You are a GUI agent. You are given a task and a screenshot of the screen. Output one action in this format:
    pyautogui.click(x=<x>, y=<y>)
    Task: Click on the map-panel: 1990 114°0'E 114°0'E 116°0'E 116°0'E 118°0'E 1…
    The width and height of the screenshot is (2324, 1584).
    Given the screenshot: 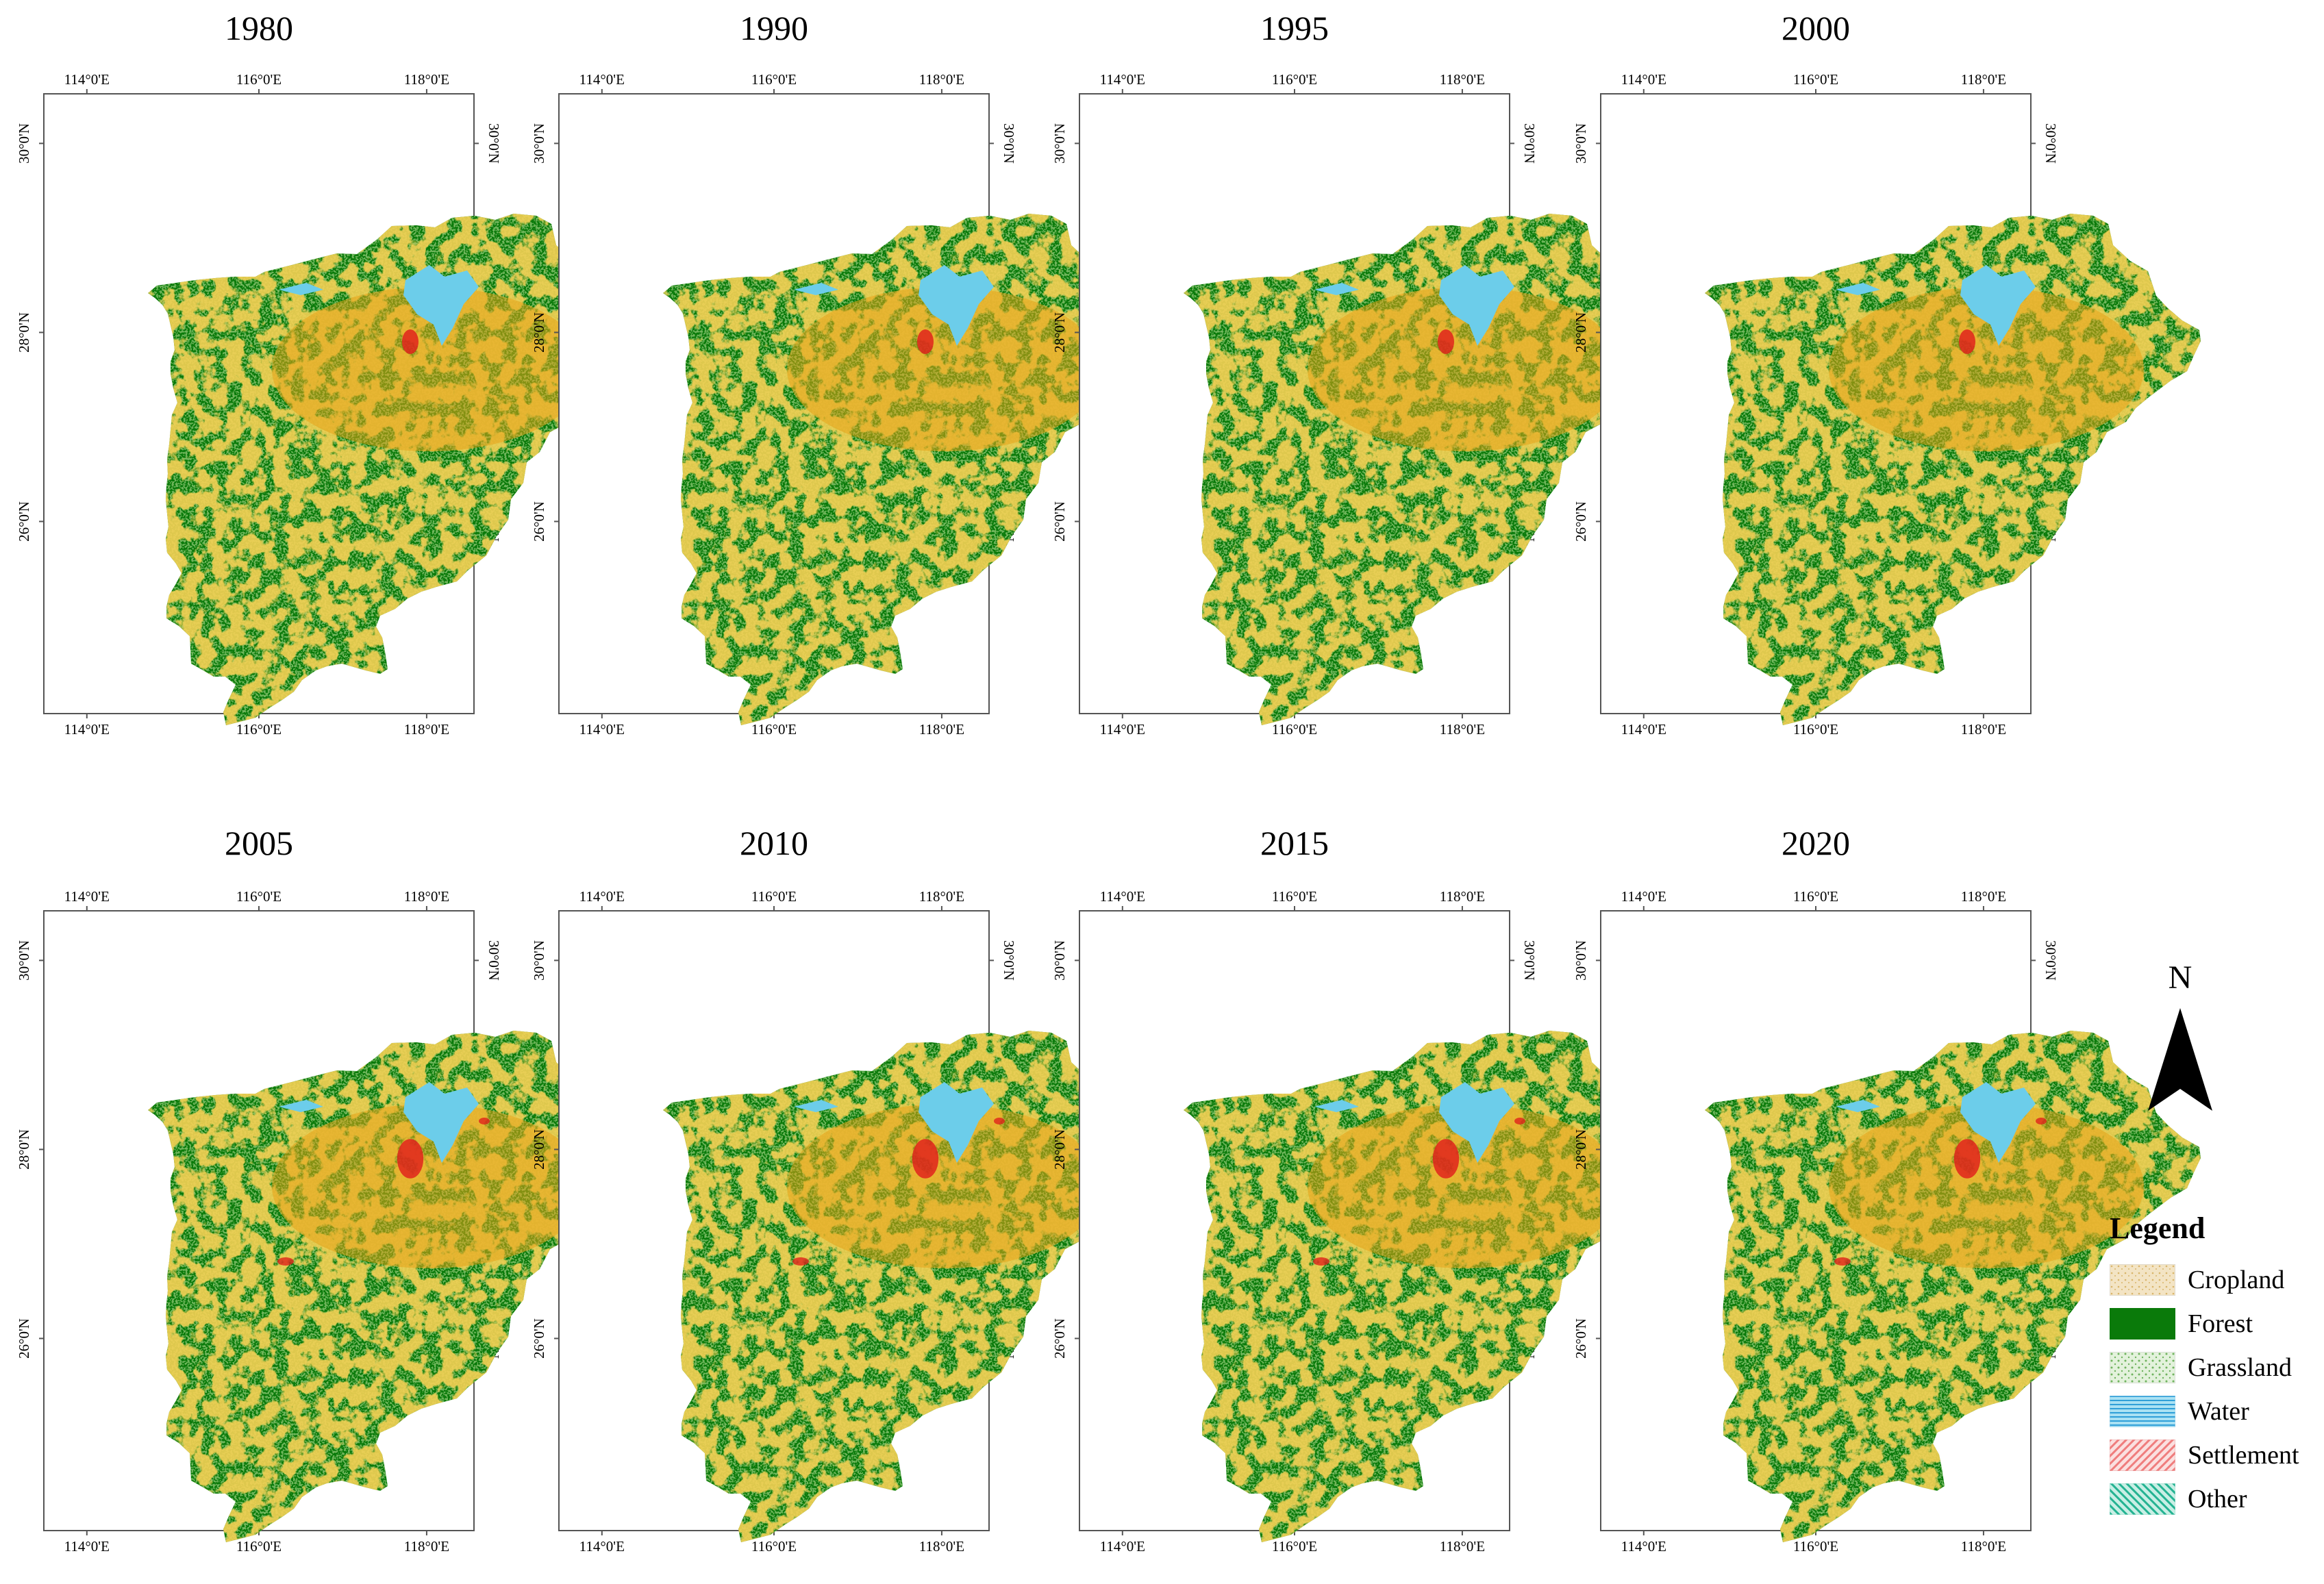 What is the action you would take?
    pyautogui.click(x=845, y=373)
    